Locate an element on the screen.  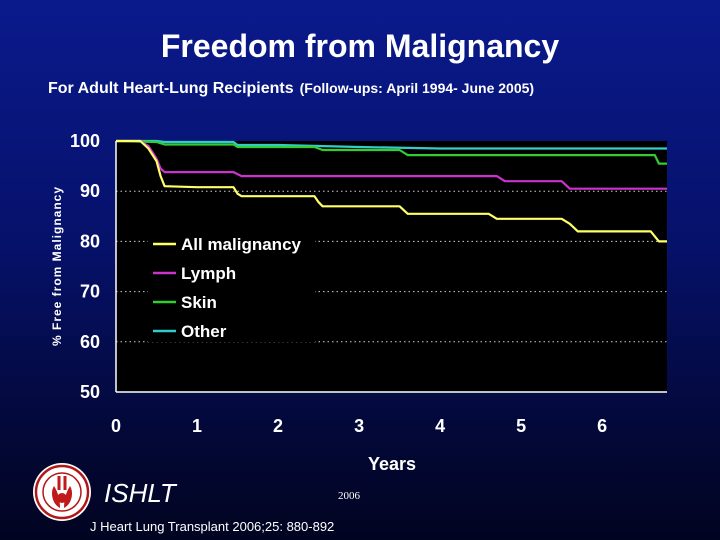
x-tick-label-6: 6 is located at coordinates (602, 426).